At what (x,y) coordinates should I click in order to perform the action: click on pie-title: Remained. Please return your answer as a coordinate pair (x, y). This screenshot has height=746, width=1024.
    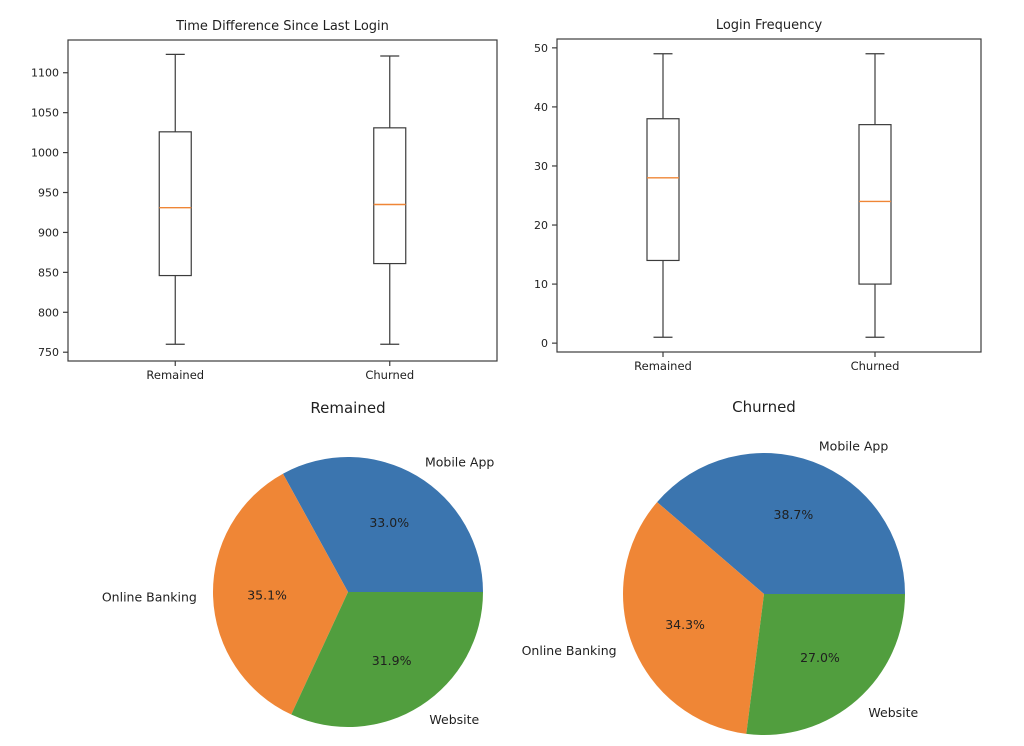
    Looking at the image, I should click on (347, 408).